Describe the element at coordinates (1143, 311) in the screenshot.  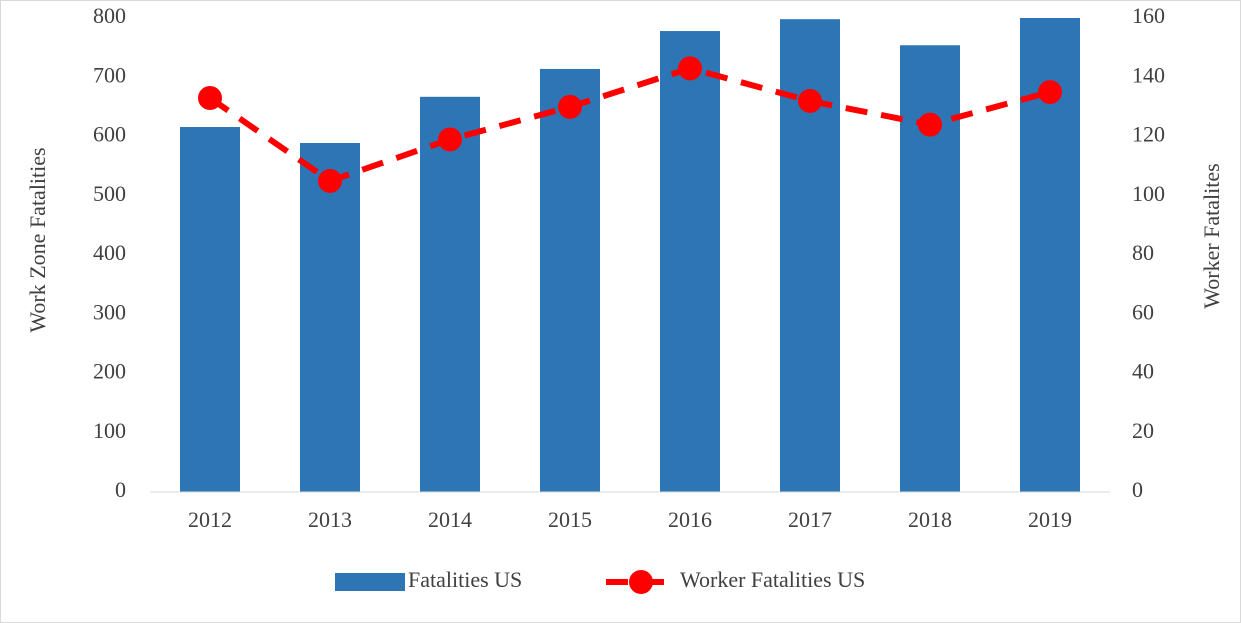
I see `y2-tick-label: 60` at that location.